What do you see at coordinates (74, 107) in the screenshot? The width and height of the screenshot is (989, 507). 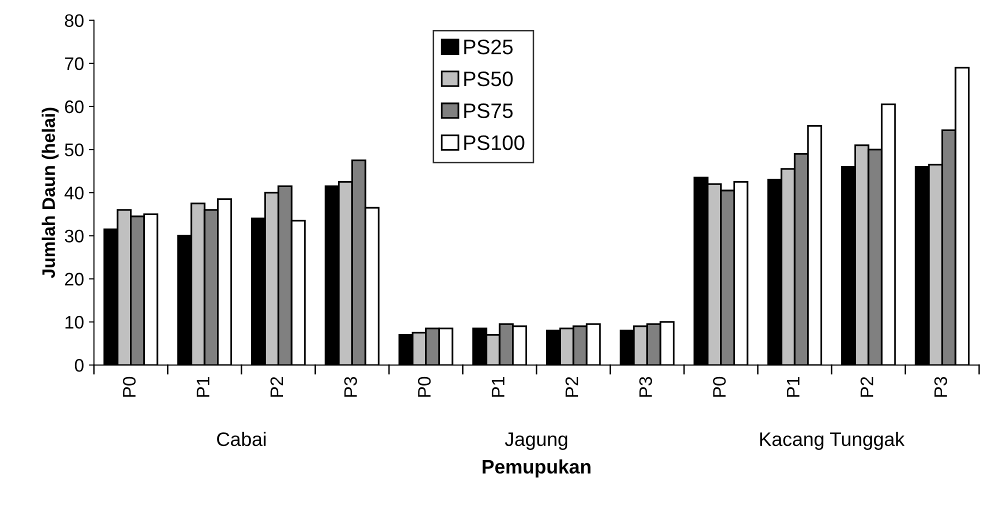 I see `y-tick-label: 60` at bounding box center [74, 107].